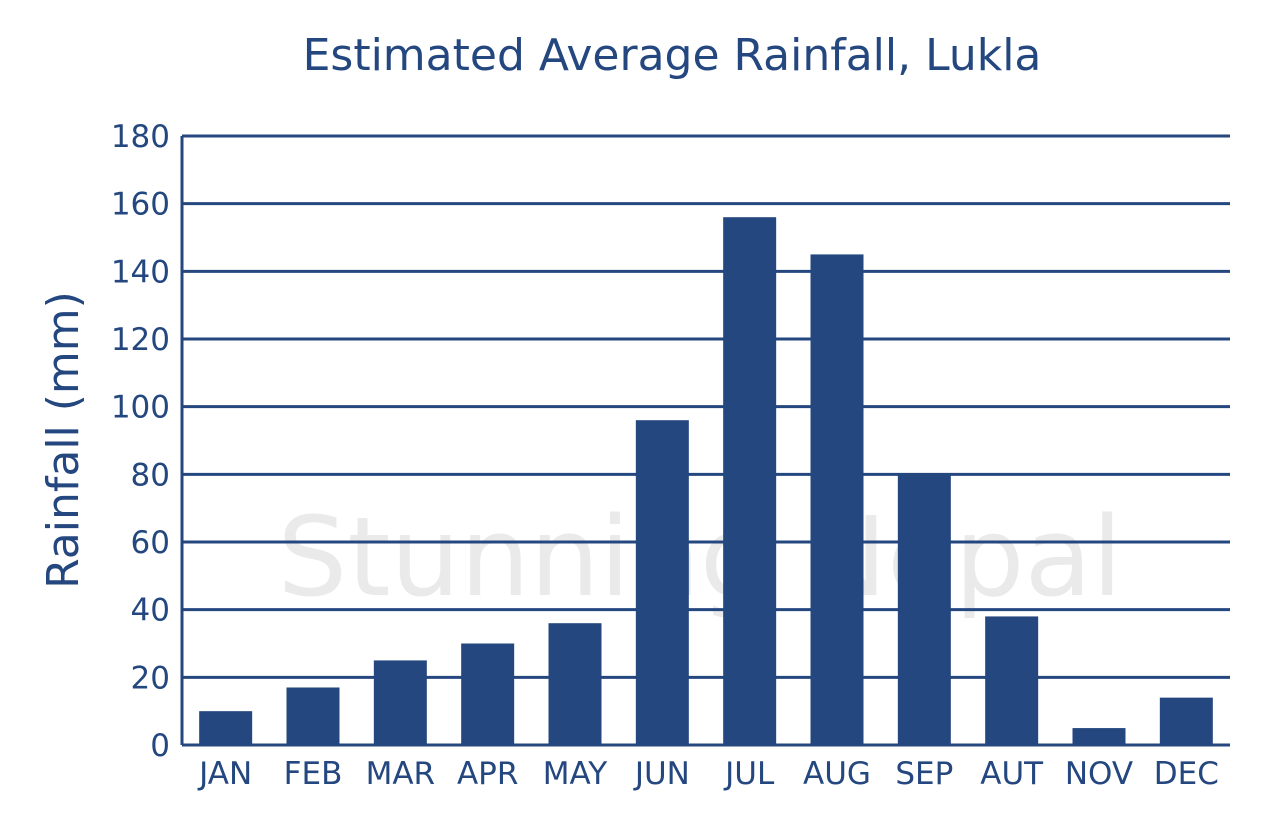 The width and height of the screenshot is (1280, 830). I want to click on x-tick-label-nov: NOV, so click(1099, 774).